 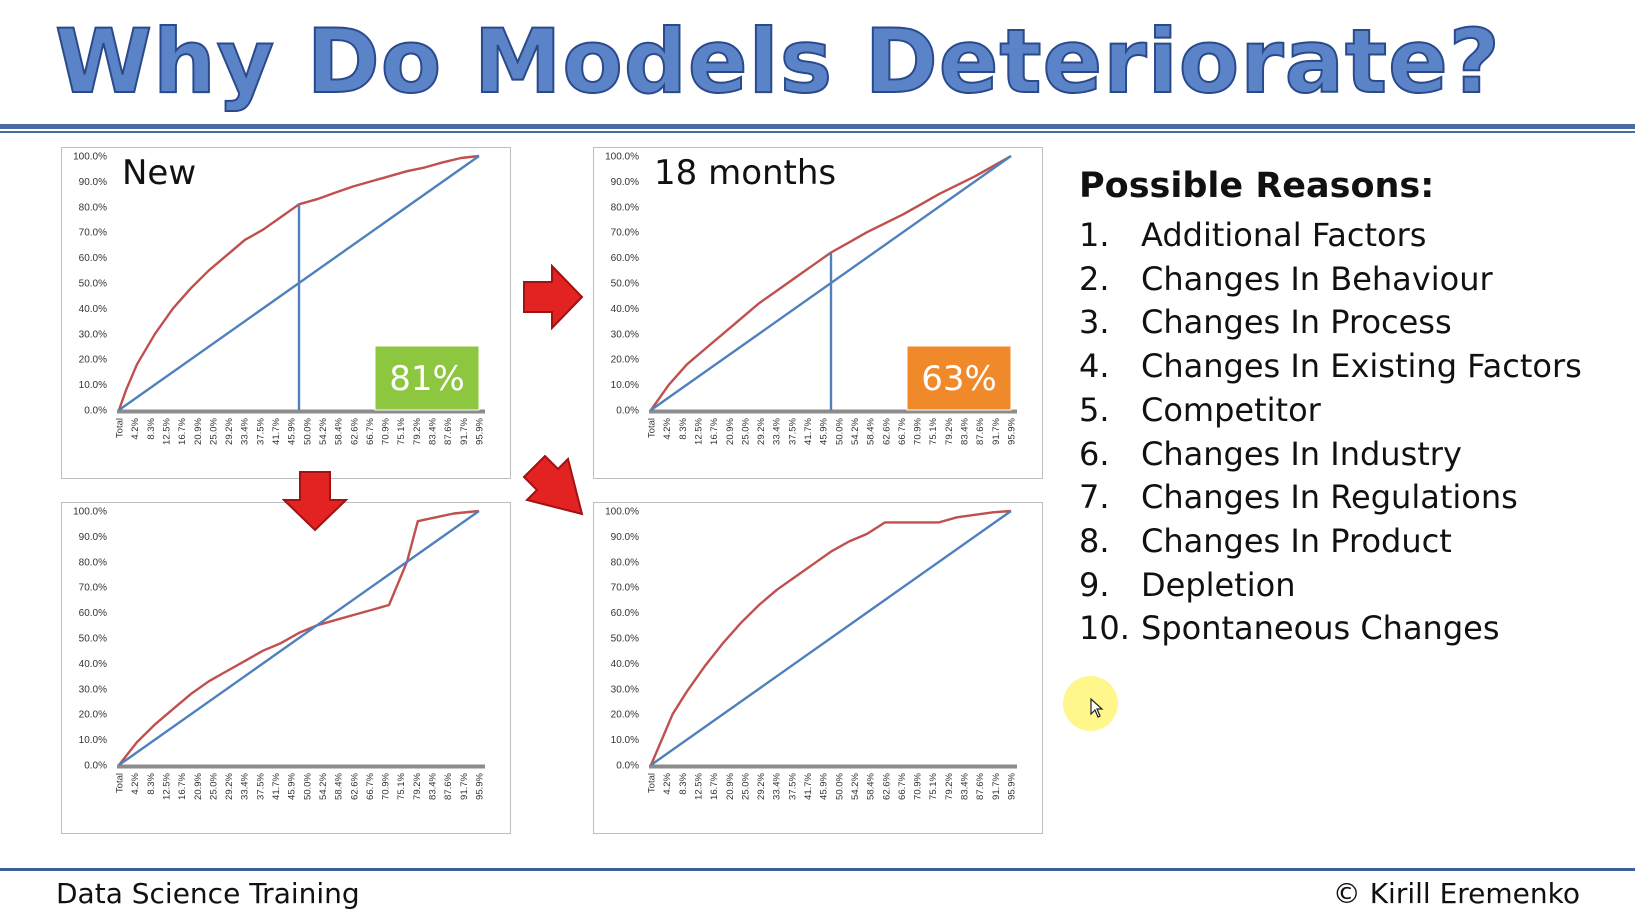 What do you see at coordinates (855, 430) in the screenshot?
I see `x-tick-label: 54.2%` at bounding box center [855, 430].